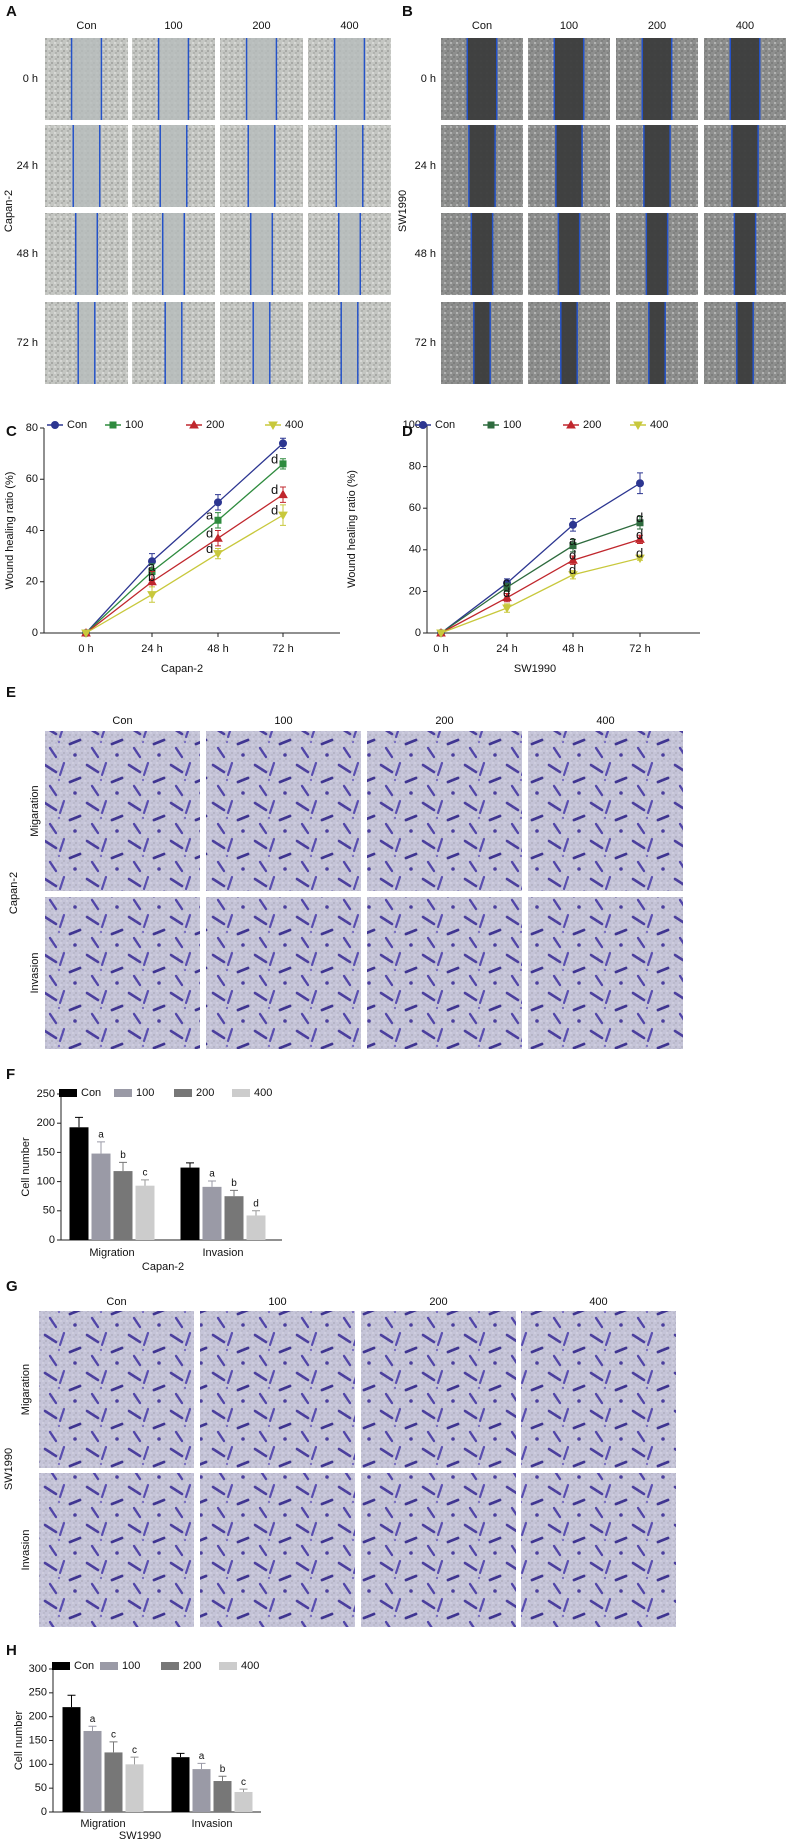  Describe the element at coordinates (145, 1093) in the screenshot. I see `legend-label: 100` at that location.